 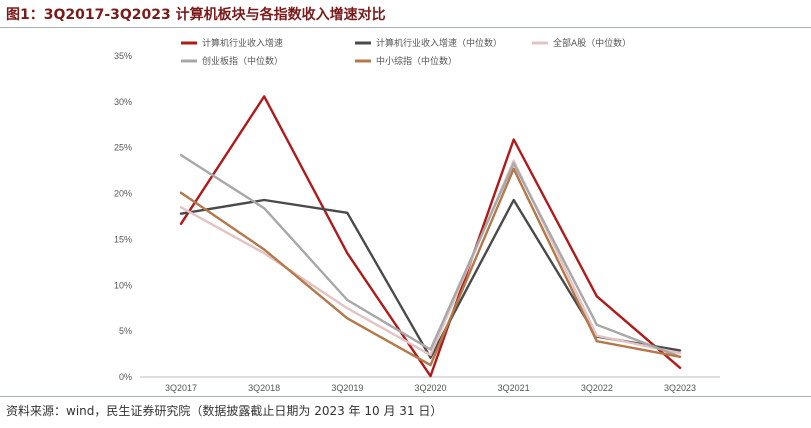 What do you see at coordinates (123, 216) in the screenshot?
I see `y-axis-ticks: 0% 5% 10% 15% 20% 25% 30% 35%` at bounding box center [123, 216].